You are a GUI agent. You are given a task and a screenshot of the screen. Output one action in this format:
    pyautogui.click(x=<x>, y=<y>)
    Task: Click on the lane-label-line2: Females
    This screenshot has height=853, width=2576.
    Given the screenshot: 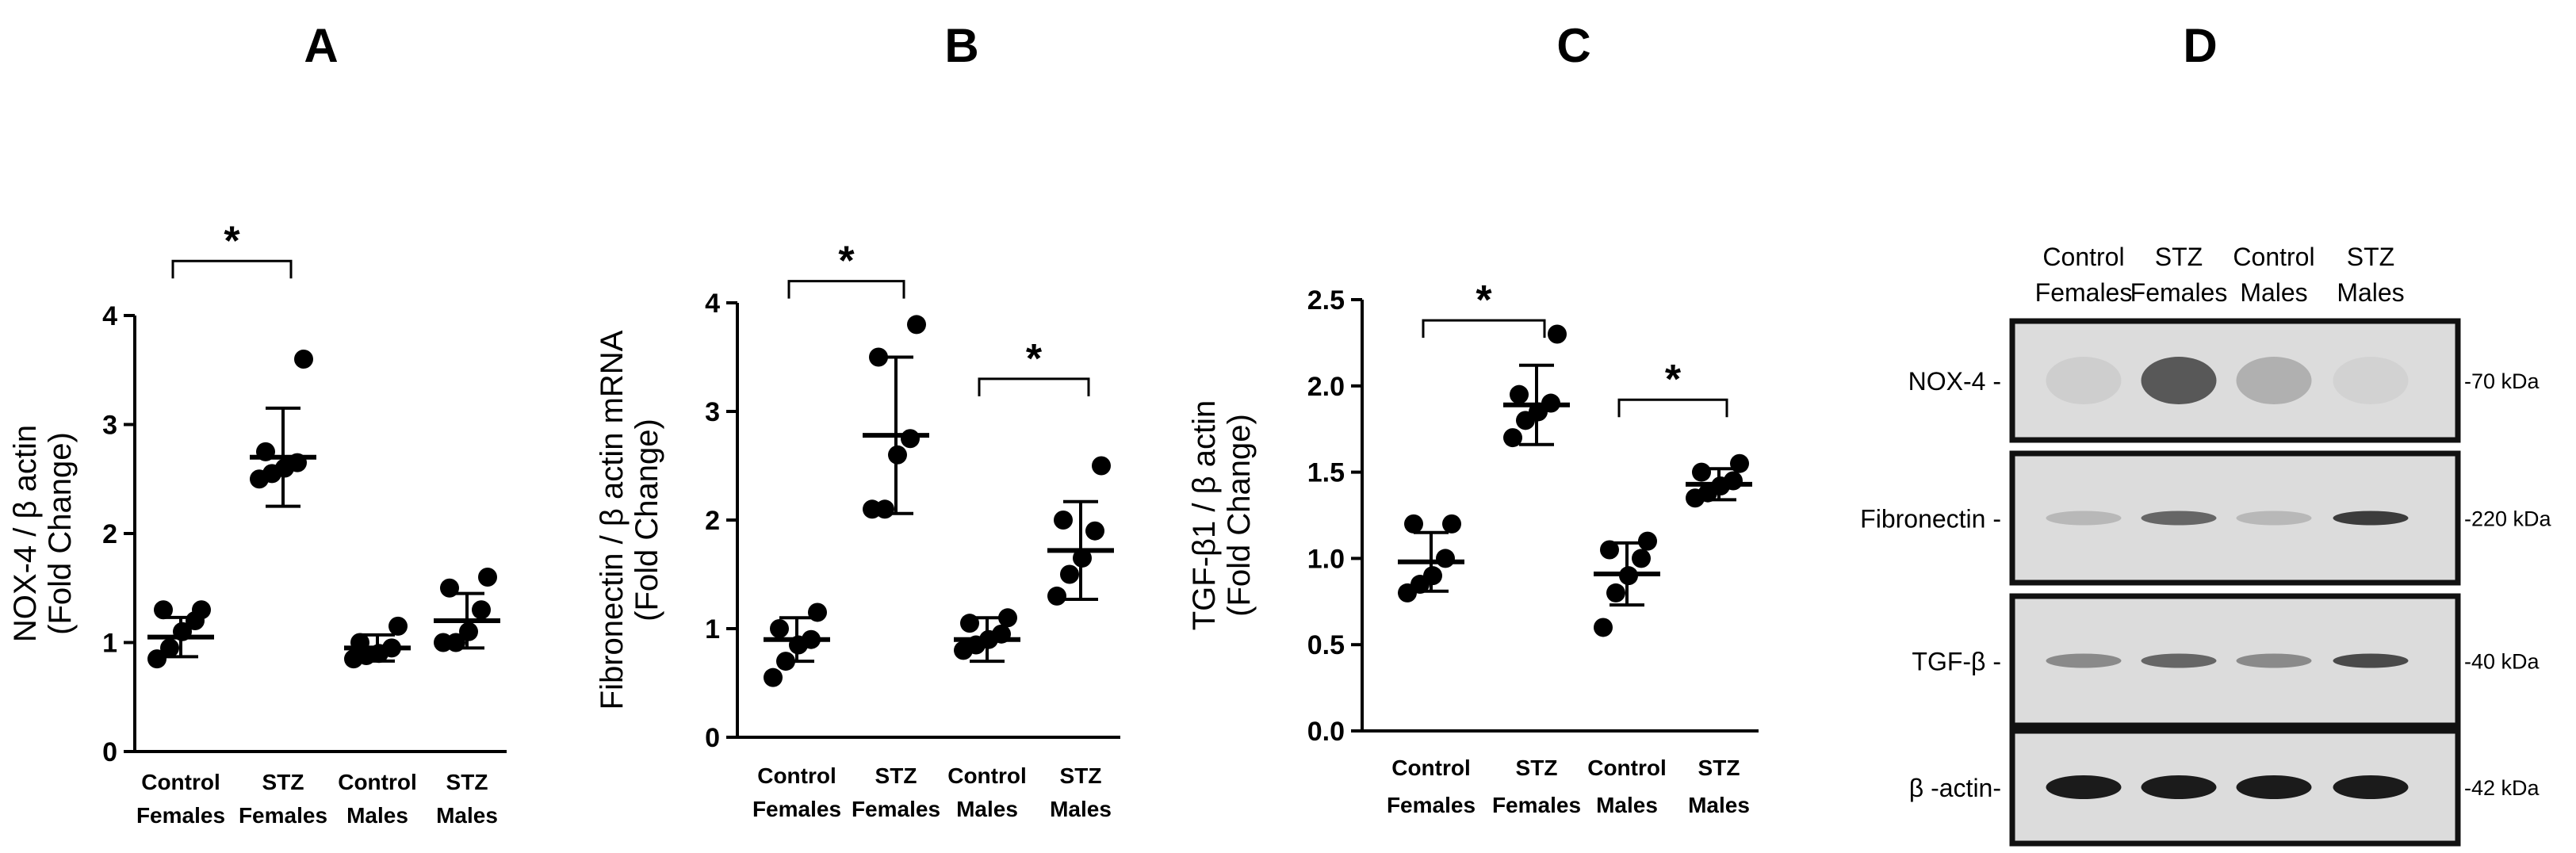 What is the action you would take?
    pyautogui.click(x=2179, y=292)
    